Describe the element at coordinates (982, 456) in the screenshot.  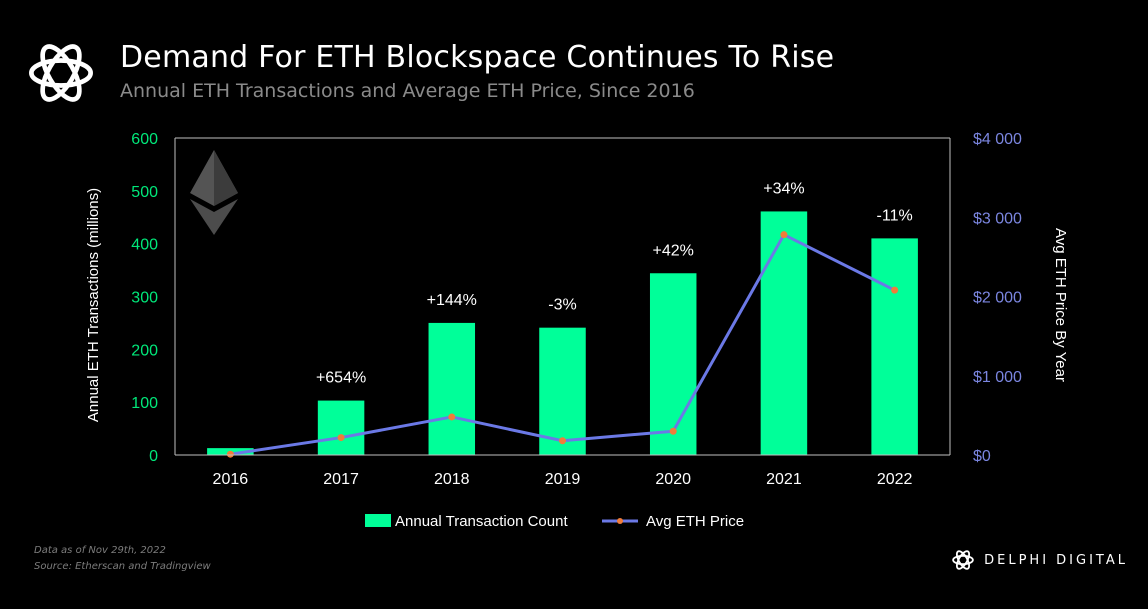
I see `y-tick-right: $0` at that location.